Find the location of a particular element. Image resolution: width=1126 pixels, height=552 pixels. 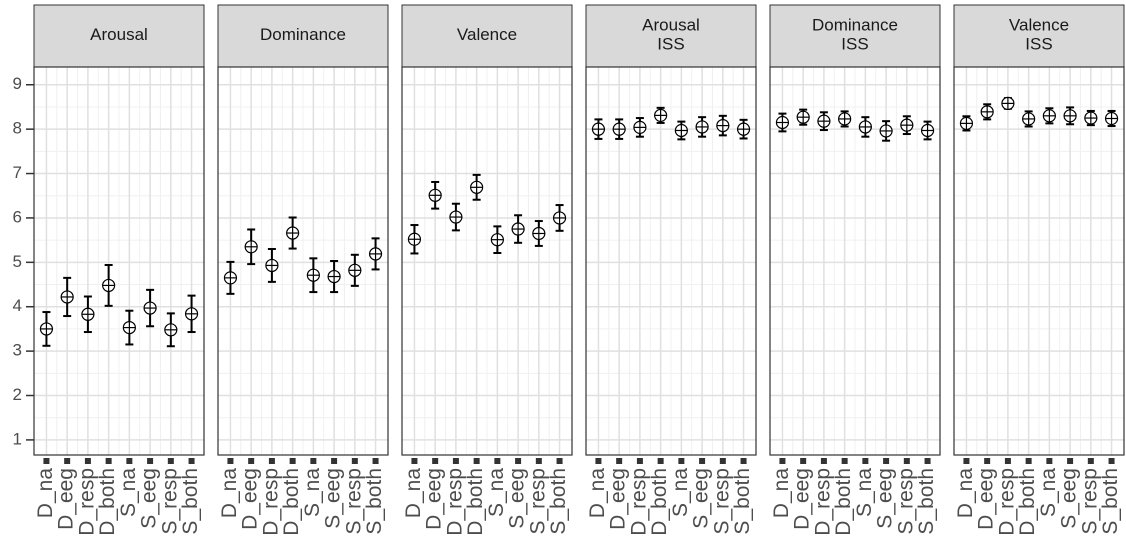

y-tick-label: 8 is located at coordinates (17, 128).